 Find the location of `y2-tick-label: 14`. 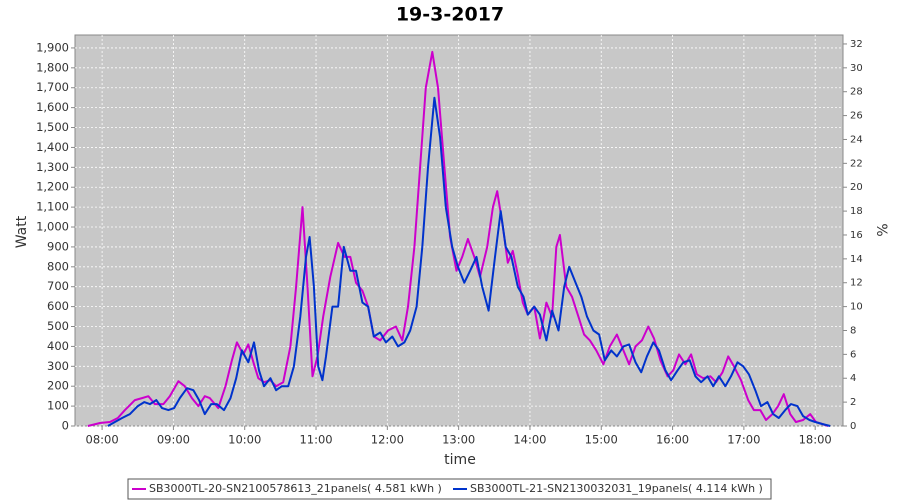

y2-tick-label: 14 is located at coordinates (856, 259).